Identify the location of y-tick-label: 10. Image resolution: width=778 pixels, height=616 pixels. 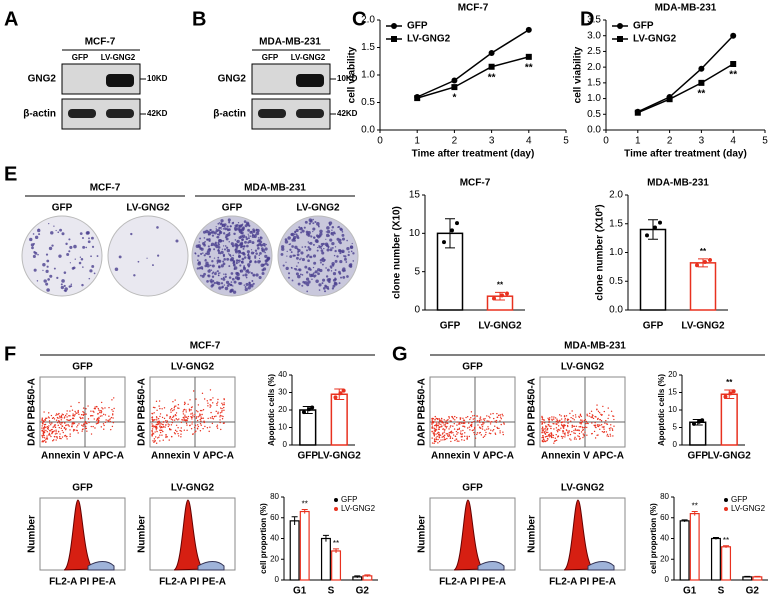
(282, 427).